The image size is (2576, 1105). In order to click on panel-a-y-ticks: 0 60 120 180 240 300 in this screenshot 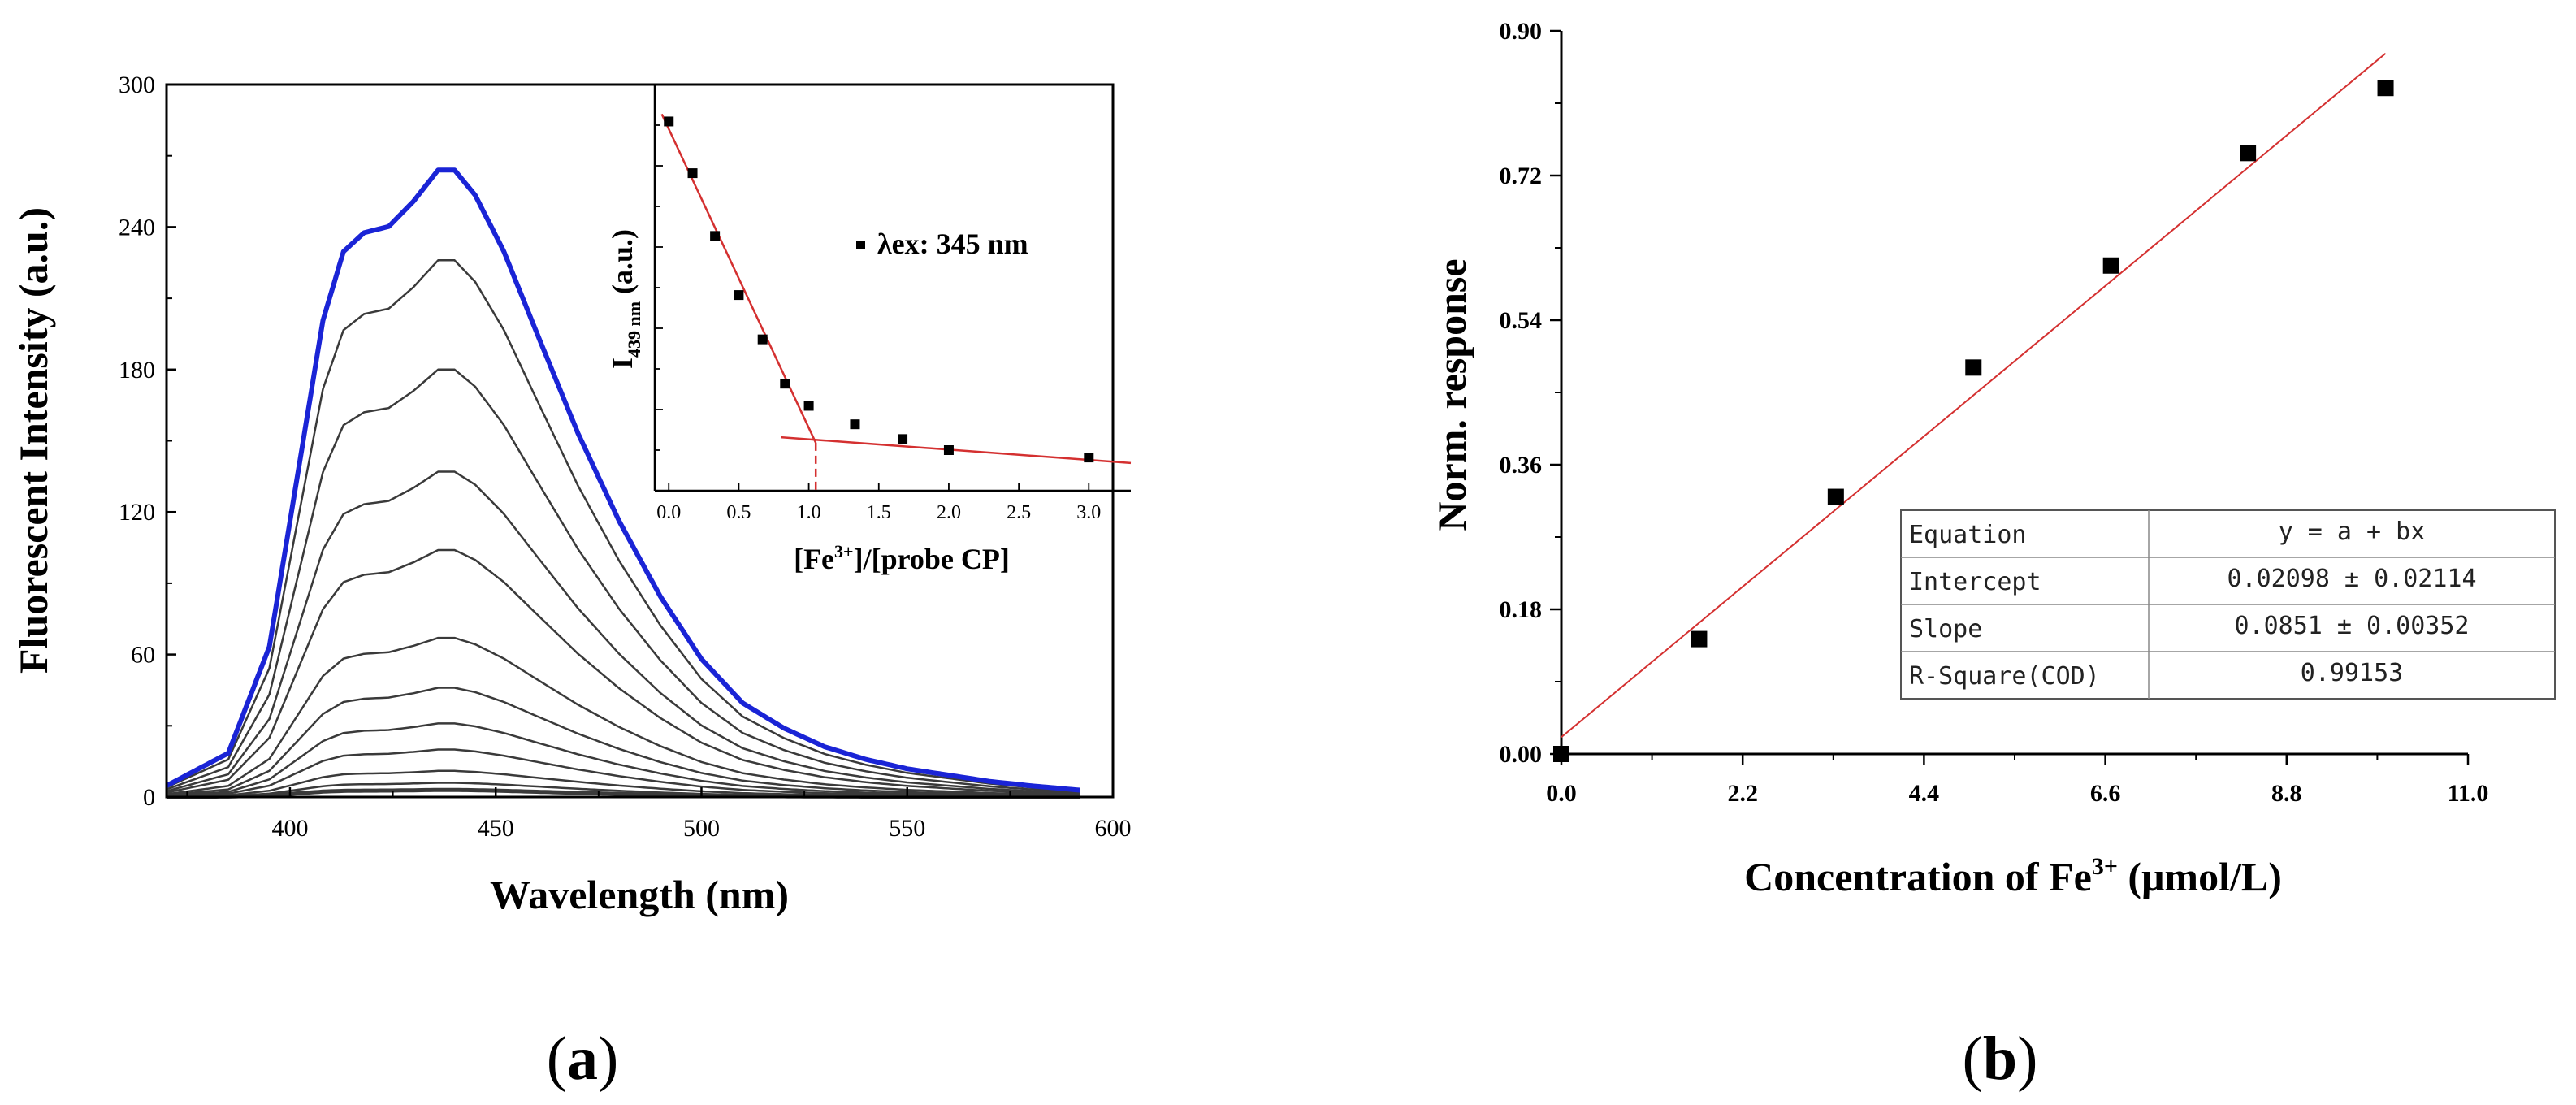, I will do `click(147, 441)`.